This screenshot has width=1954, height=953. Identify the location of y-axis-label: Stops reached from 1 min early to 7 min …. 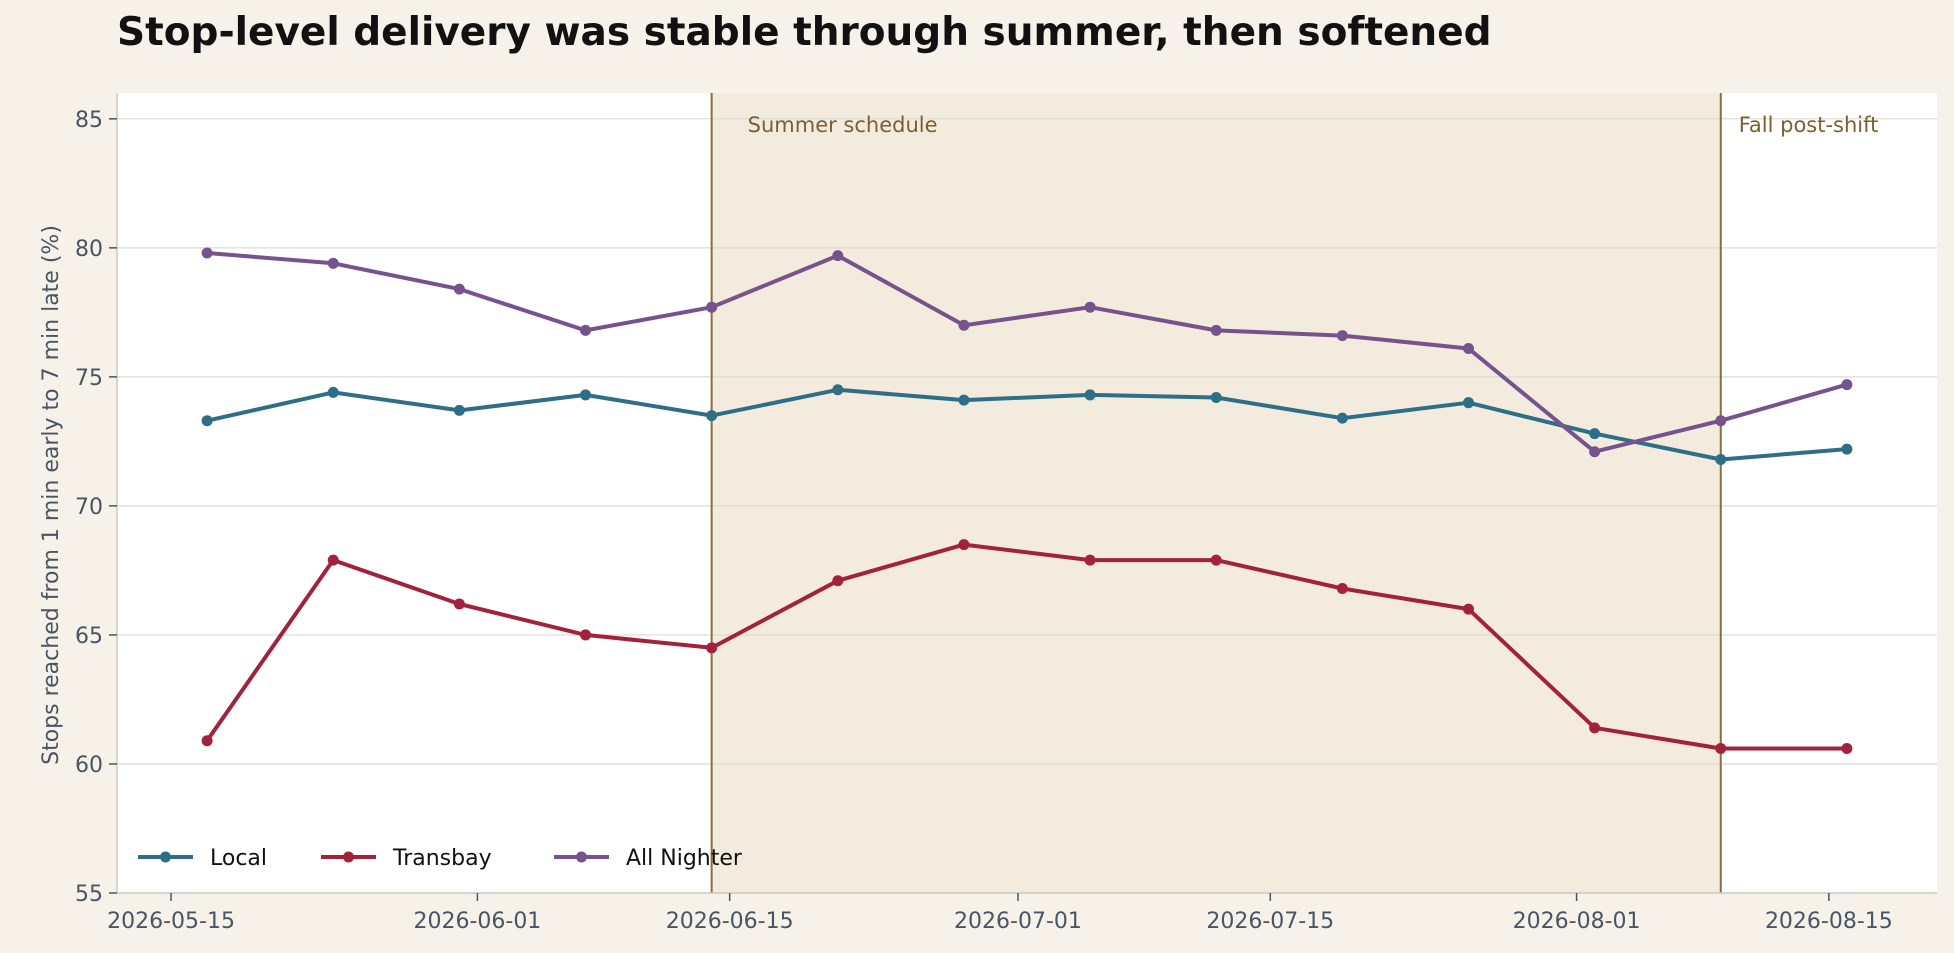
(51, 495).